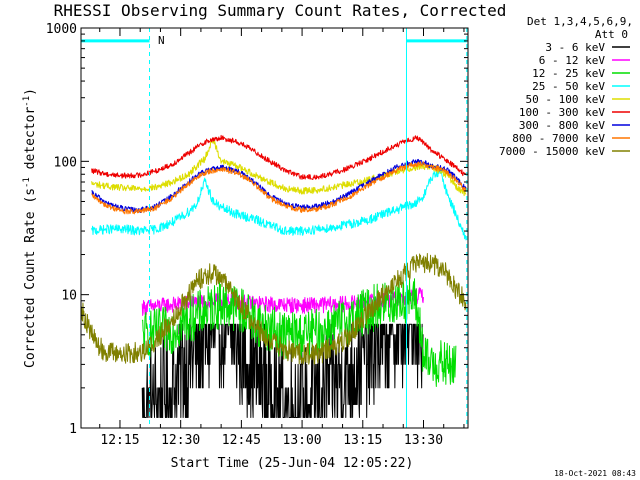  Describe the element at coordinates (572, 60) in the screenshot. I see `legend-label-2: 6 - 12 keV` at that location.